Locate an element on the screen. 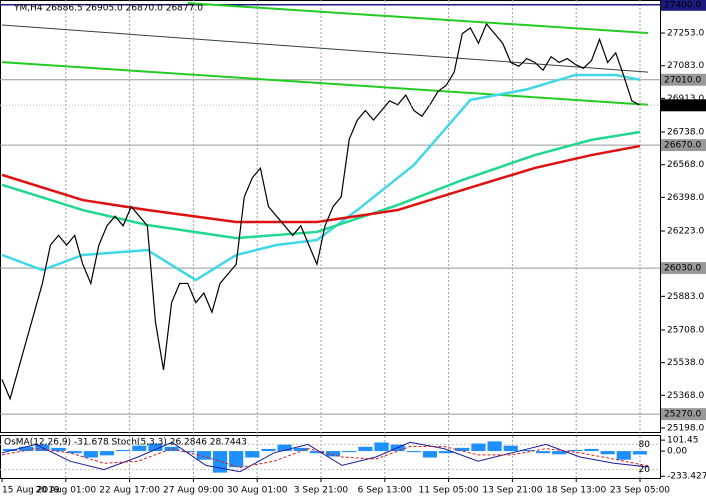 The image size is (706, 499). level-label: 27400.0 is located at coordinates (682, 5).